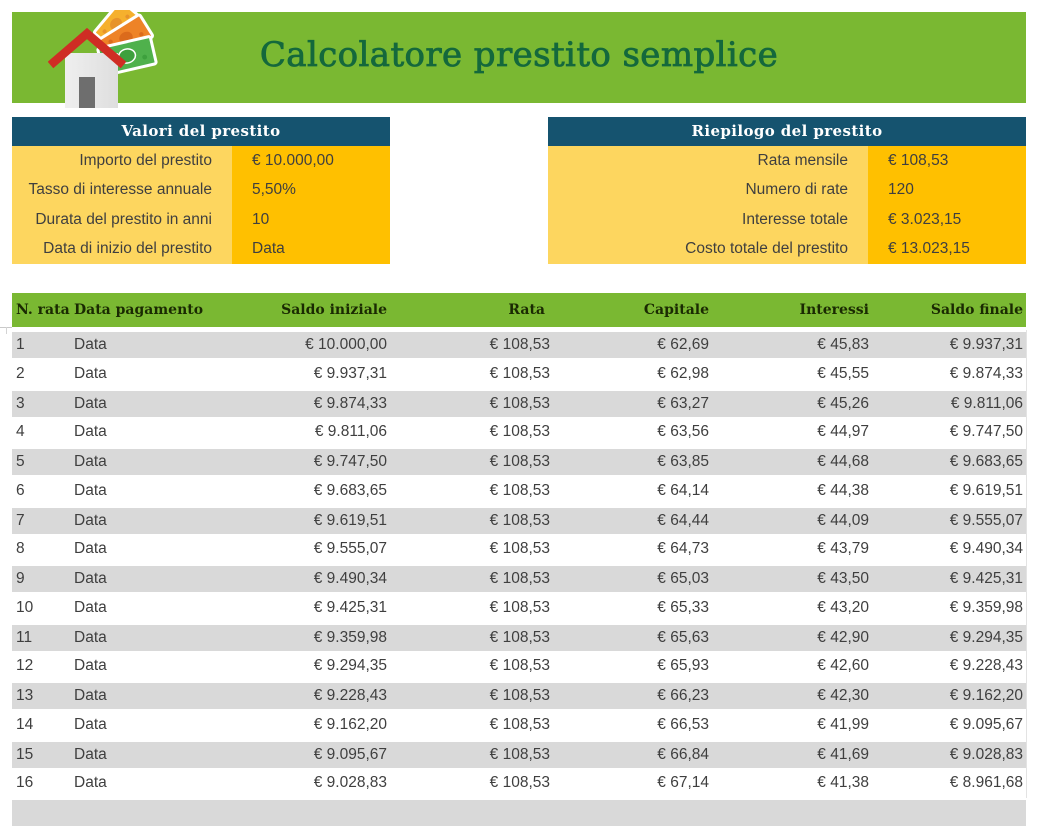  Describe the element at coordinates (25, 754) in the screenshot. I see `table-cell: 15` at that location.